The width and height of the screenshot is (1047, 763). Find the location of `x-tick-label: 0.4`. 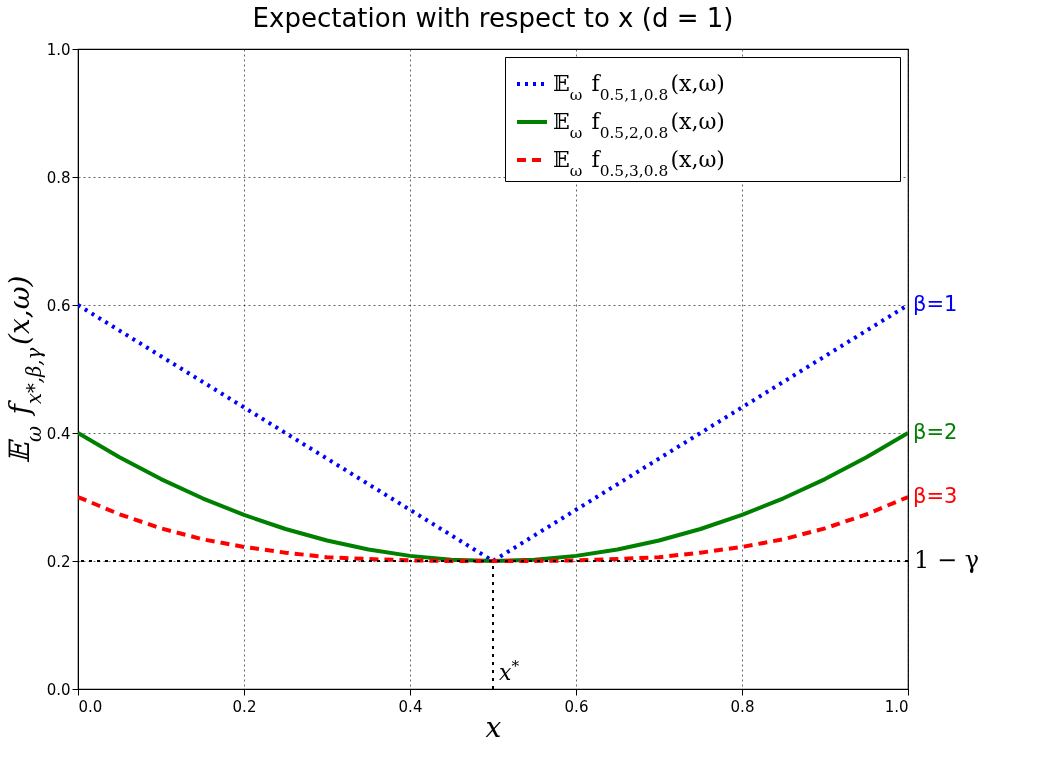

x-tick-label: 0.4 is located at coordinates (410, 706).